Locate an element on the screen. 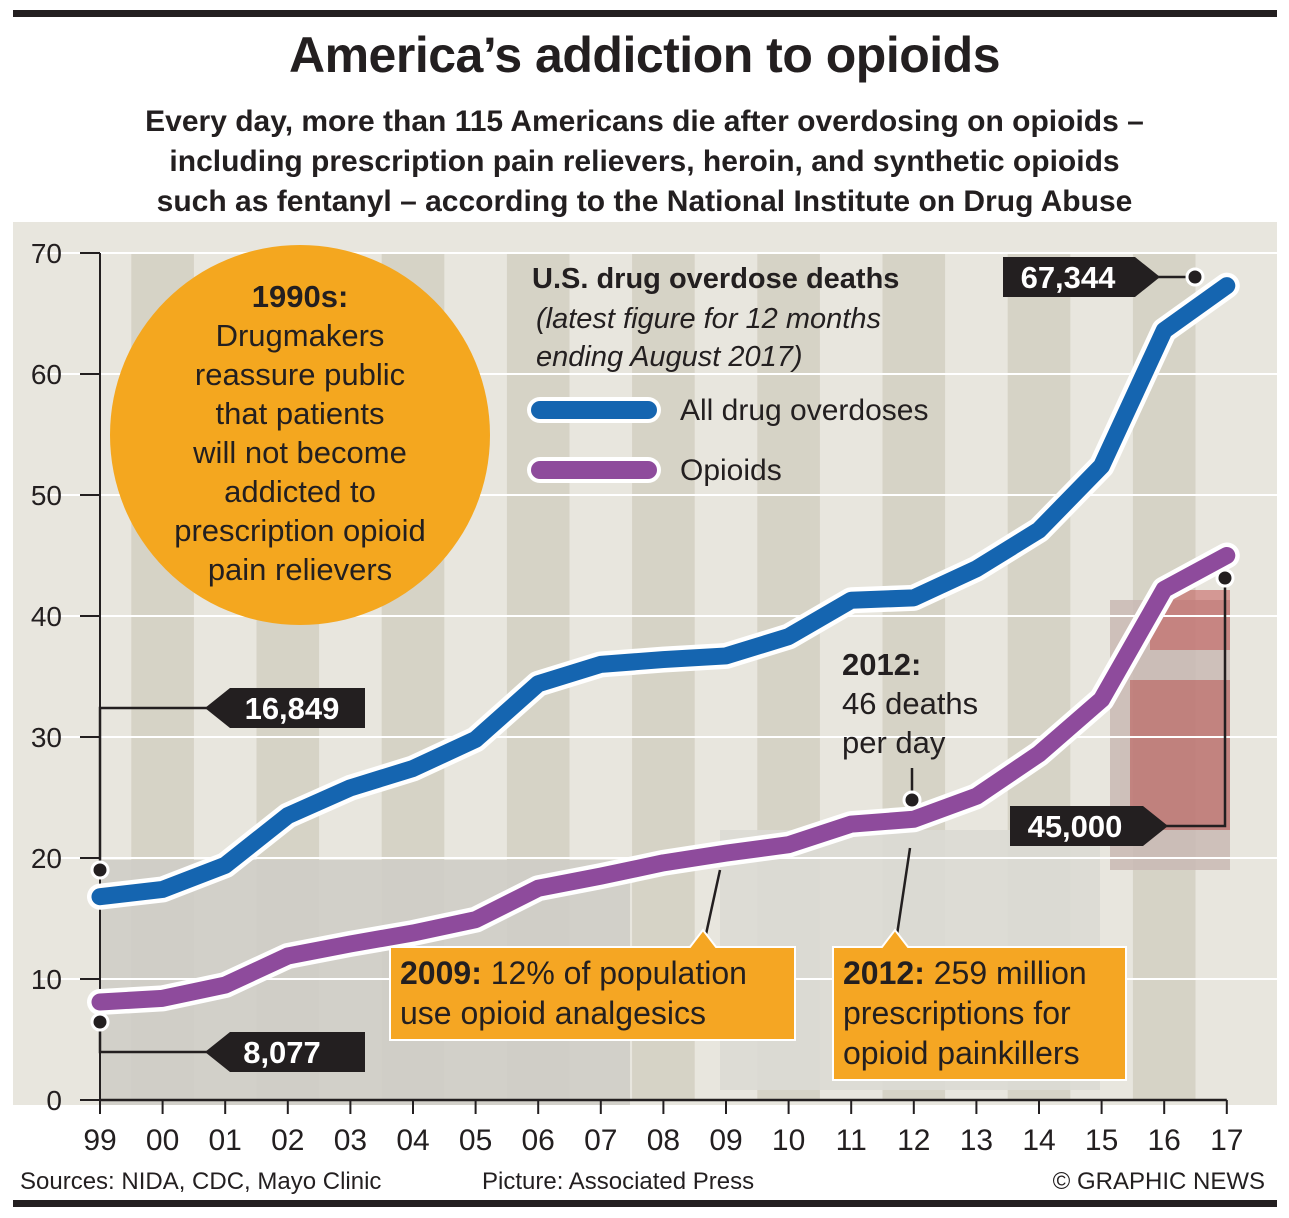 The height and width of the screenshot is (1218, 1289). note-2012-line: 46 deaths is located at coordinates (910, 703).